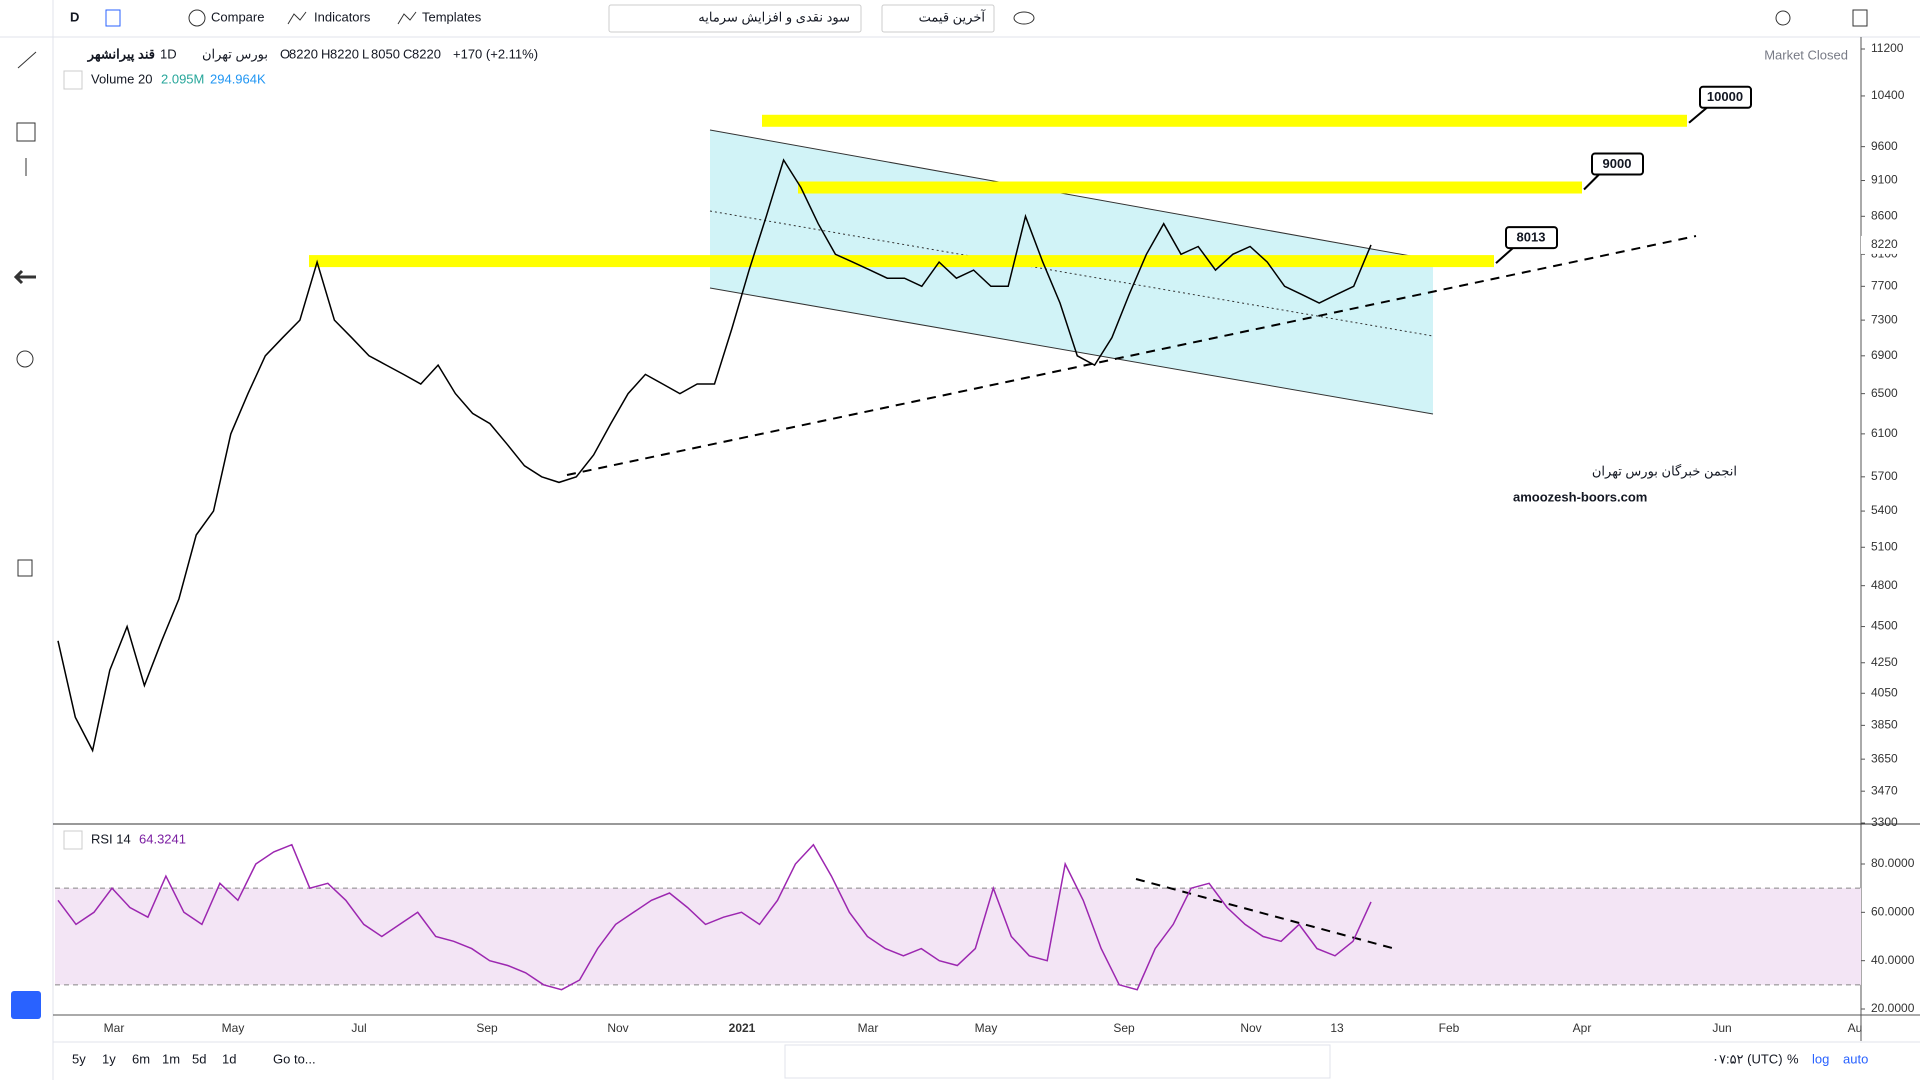  I want to click on y-tick-label: 20.0000, so click(1893, 1008).